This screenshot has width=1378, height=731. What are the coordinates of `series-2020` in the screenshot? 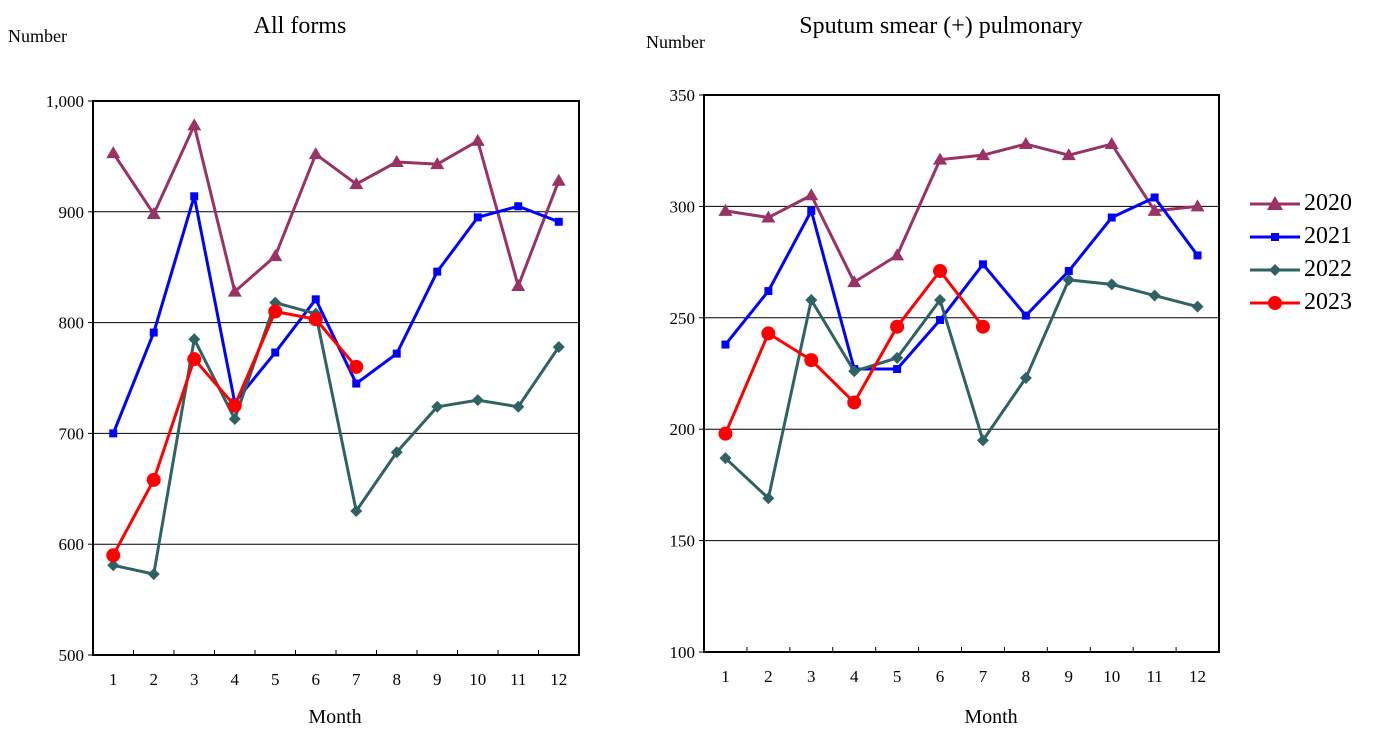 It's located at (336, 207).